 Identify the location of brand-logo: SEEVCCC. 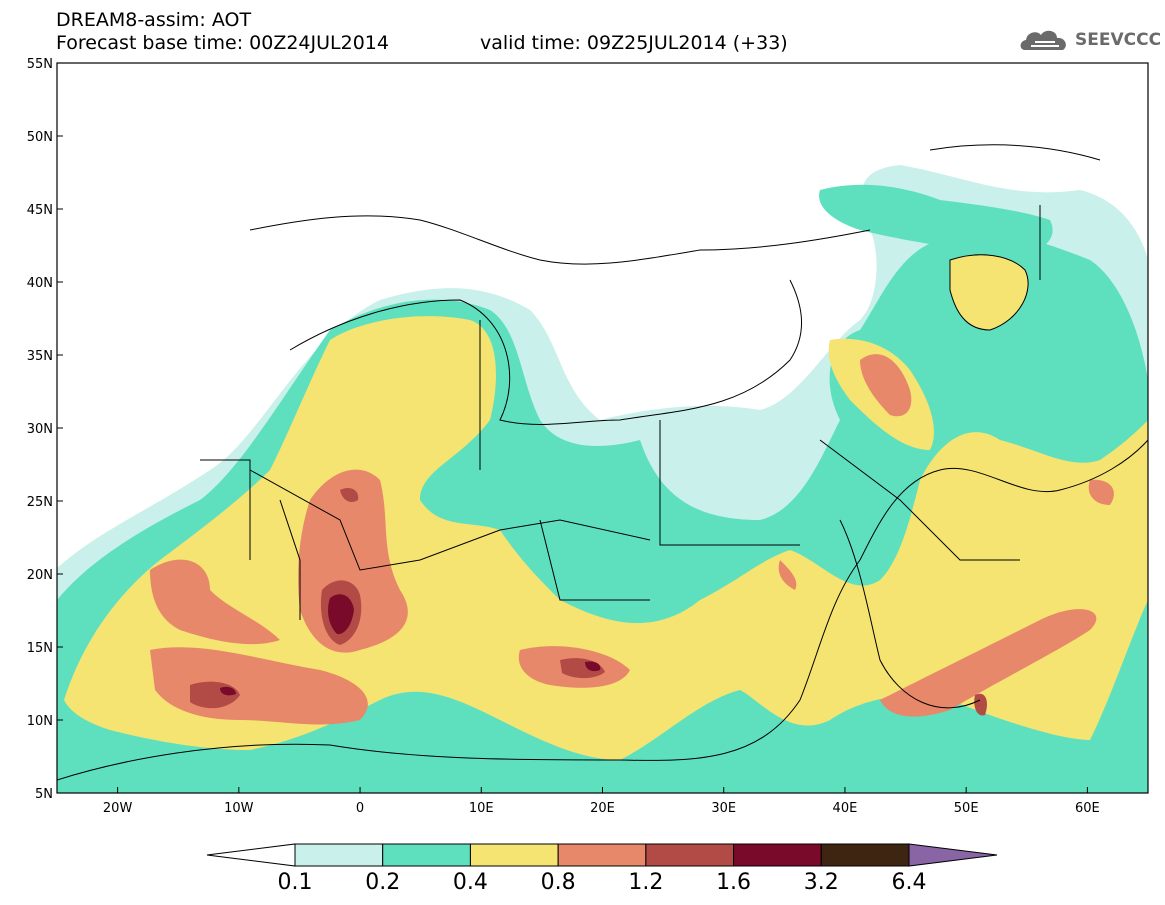
(1089, 40).